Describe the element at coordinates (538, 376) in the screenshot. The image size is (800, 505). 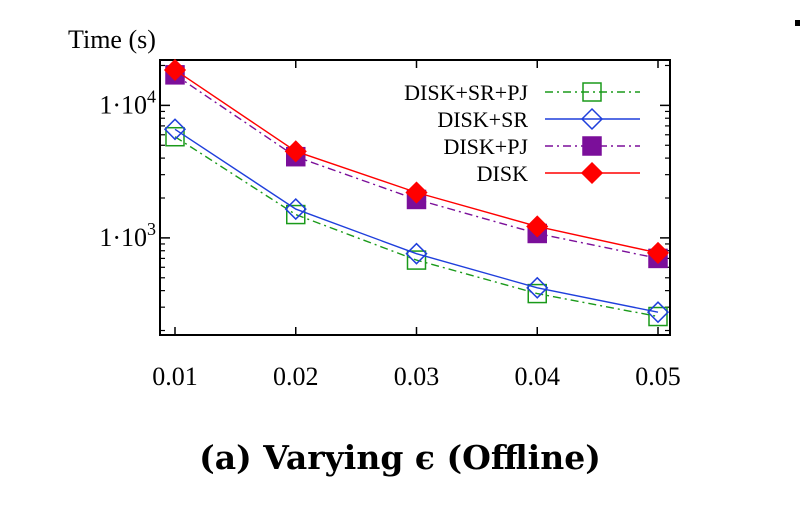
I see `x-tick-label: 0.04` at that location.